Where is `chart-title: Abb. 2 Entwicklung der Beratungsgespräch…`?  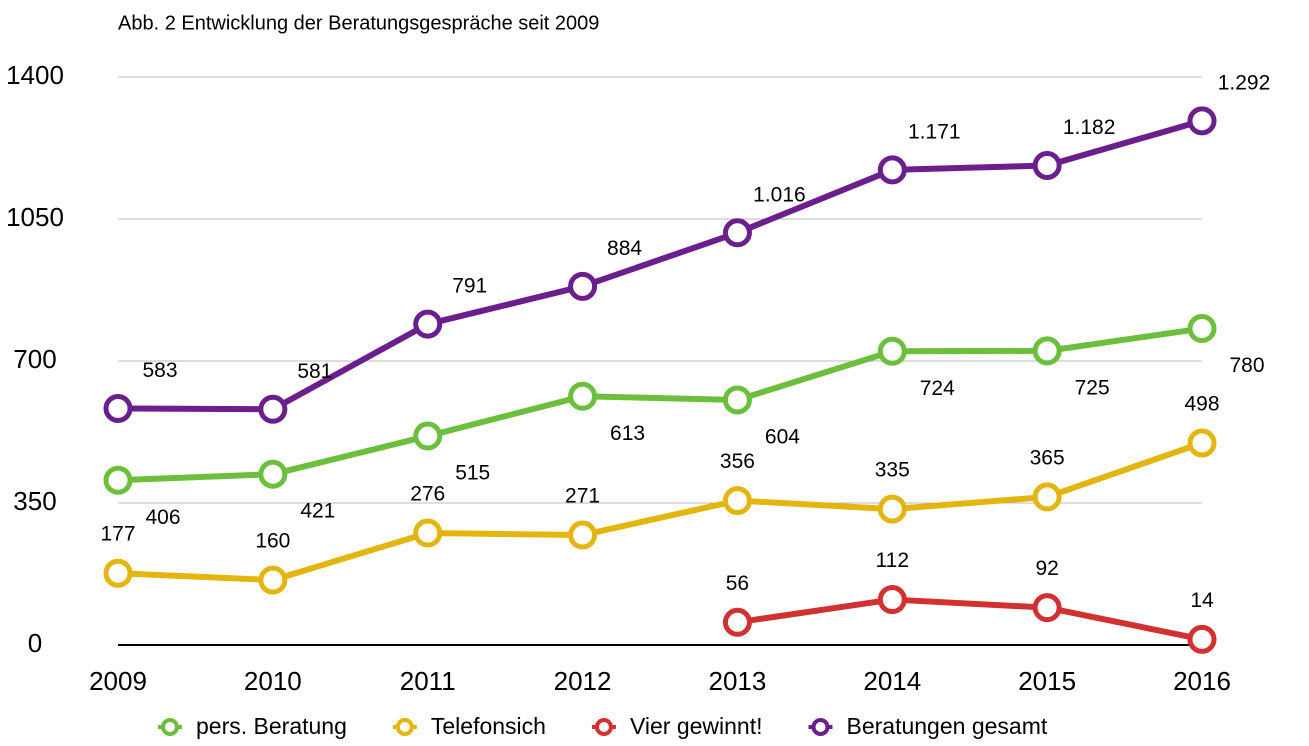 chart-title: Abb. 2 Entwicklung der Beratungsgespräch… is located at coordinates (358, 23).